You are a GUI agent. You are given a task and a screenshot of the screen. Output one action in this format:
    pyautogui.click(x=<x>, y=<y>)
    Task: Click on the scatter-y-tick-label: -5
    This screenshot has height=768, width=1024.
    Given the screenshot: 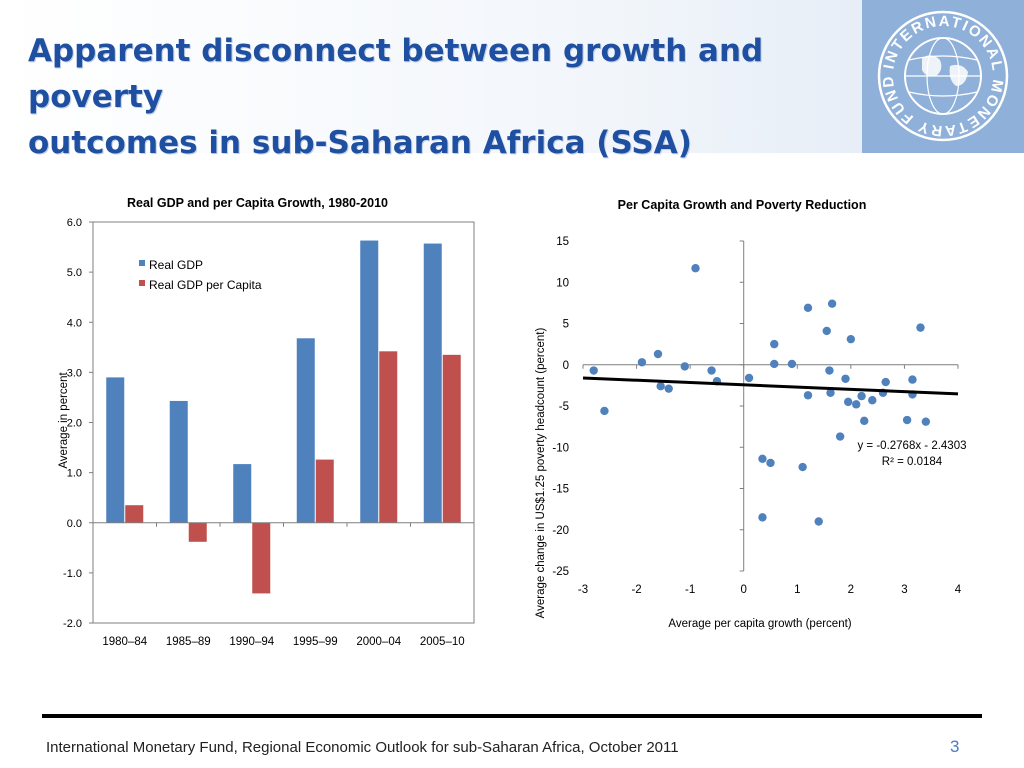 What is the action you would take?
    pyautogui.click(x=564, y=407)
    